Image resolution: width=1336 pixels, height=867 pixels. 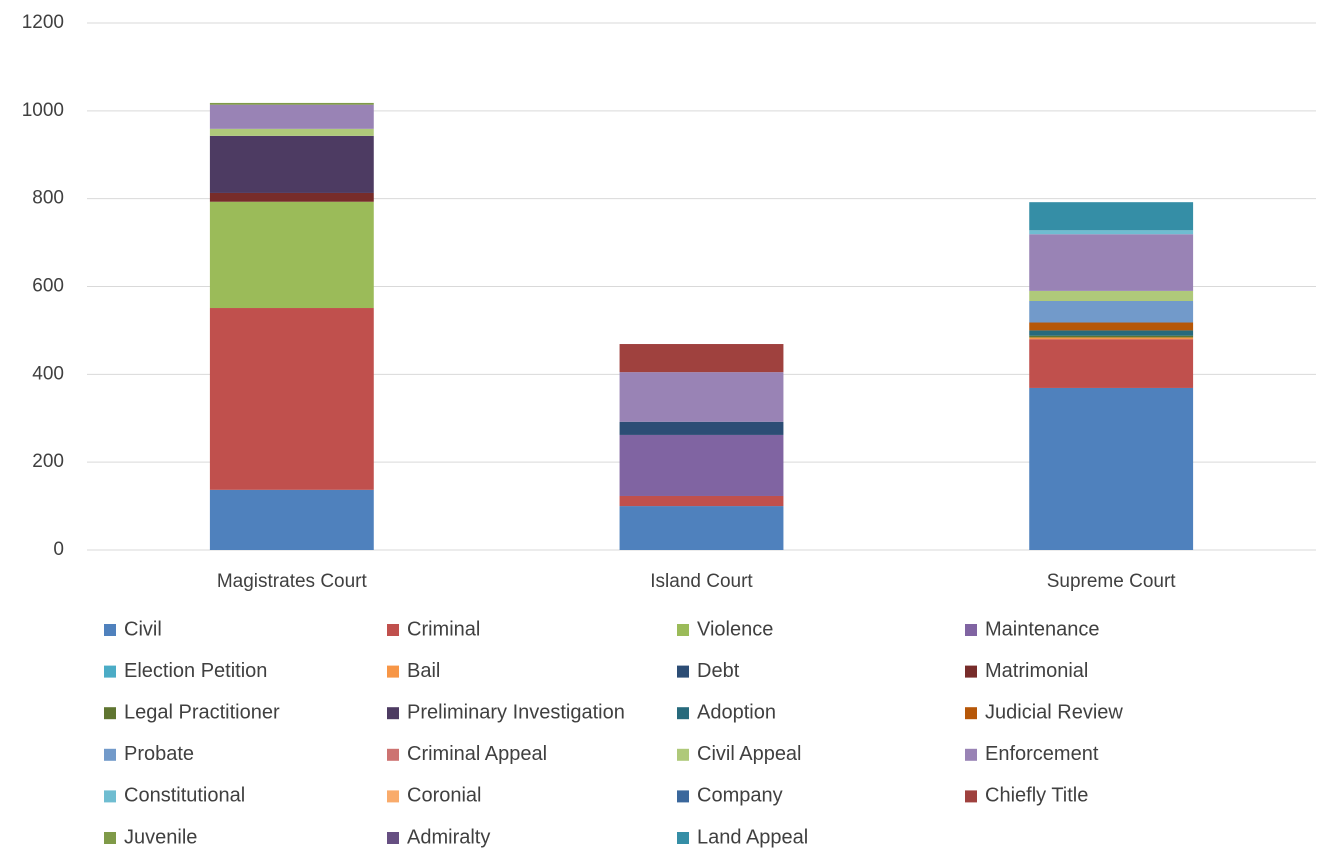 I want to click on legend-label: Chiefly Title, so click(x=1036, y=796).